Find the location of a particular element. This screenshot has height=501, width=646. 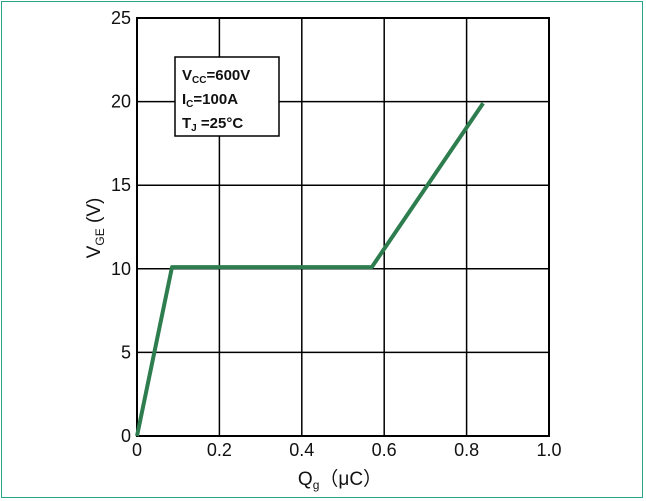

y-tick-label: 15 is located at coordinates (121, 185).